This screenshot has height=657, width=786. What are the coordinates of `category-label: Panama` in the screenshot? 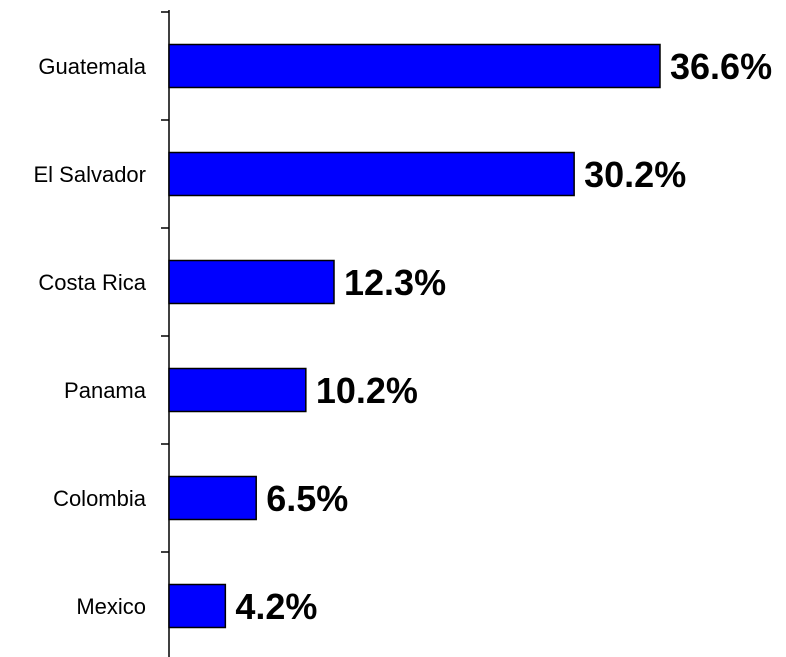 It's located at (105, 390).